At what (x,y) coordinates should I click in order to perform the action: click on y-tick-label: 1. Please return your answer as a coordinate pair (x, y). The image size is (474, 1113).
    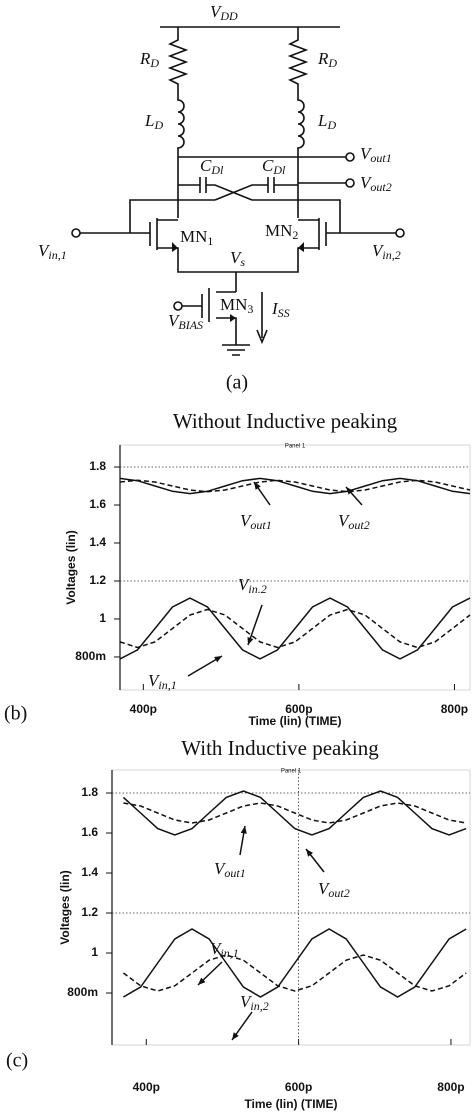
    Looking at the image, I should click on (102, 618).